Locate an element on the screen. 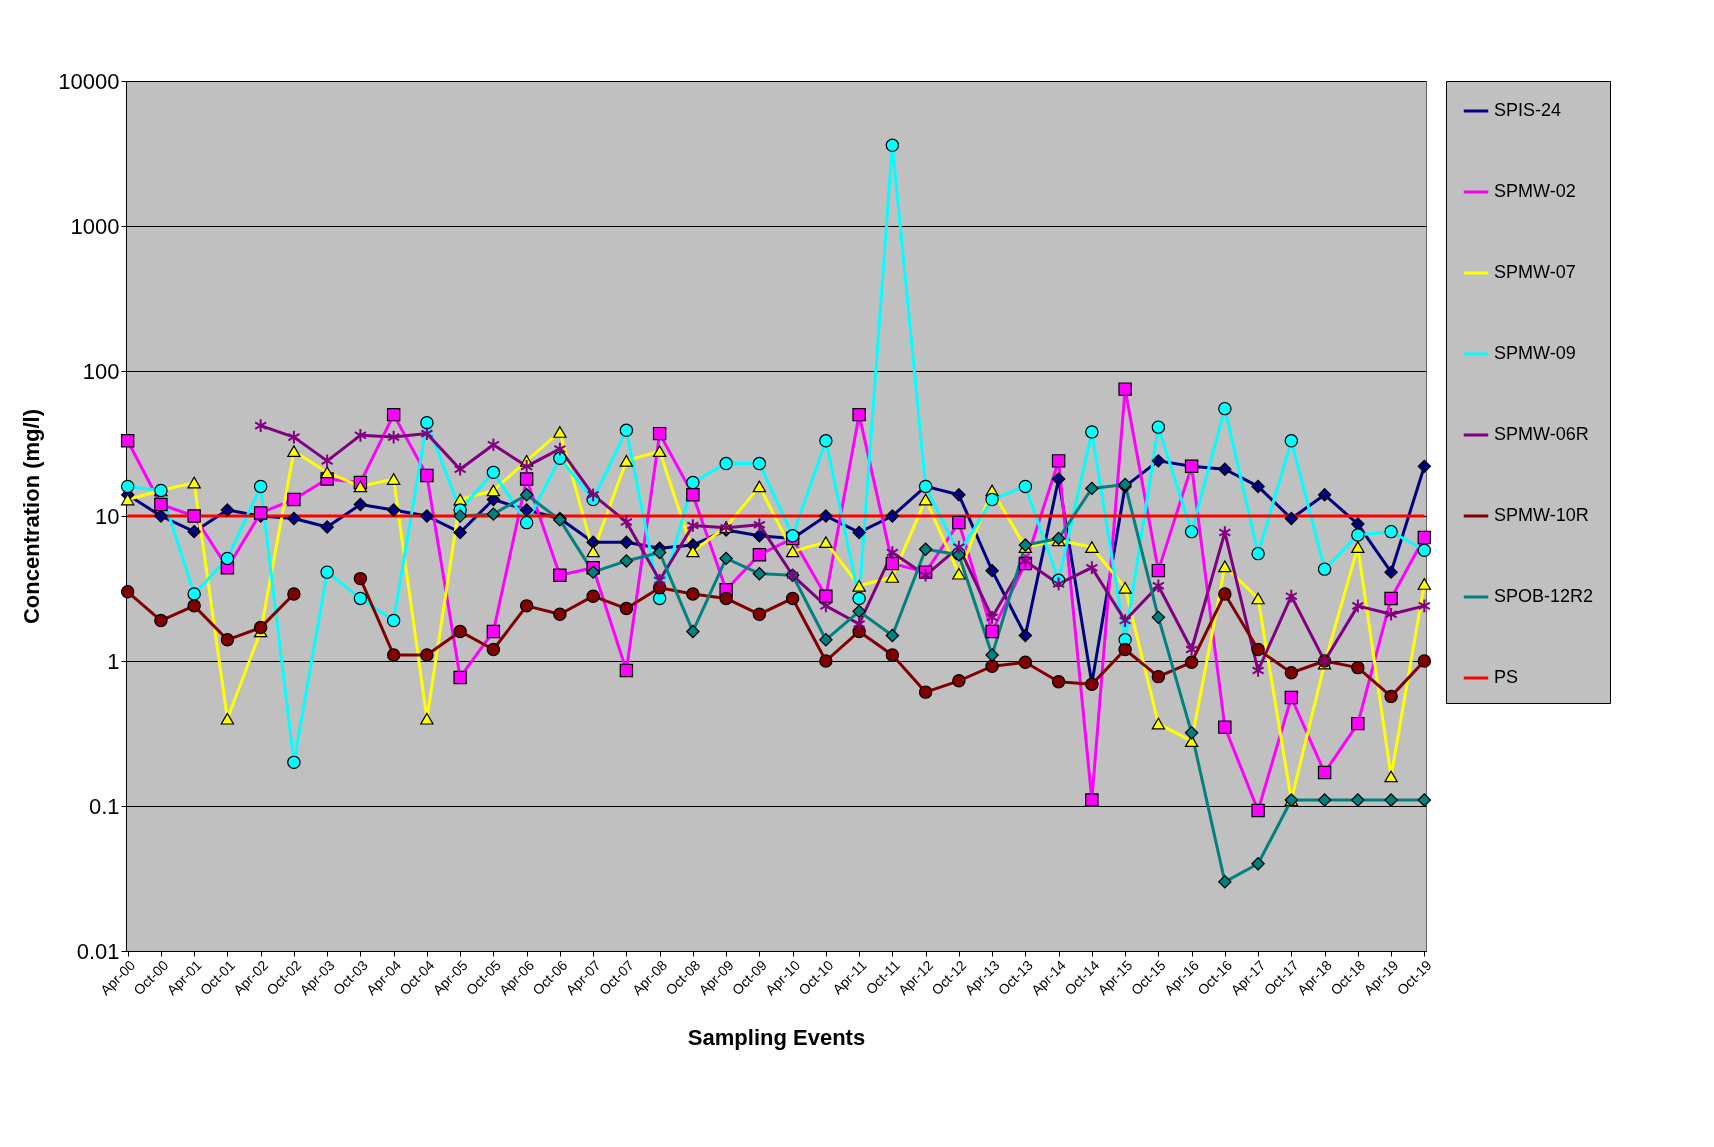  legend-label: SPIS-24 is located at coordinates (1528, 110).